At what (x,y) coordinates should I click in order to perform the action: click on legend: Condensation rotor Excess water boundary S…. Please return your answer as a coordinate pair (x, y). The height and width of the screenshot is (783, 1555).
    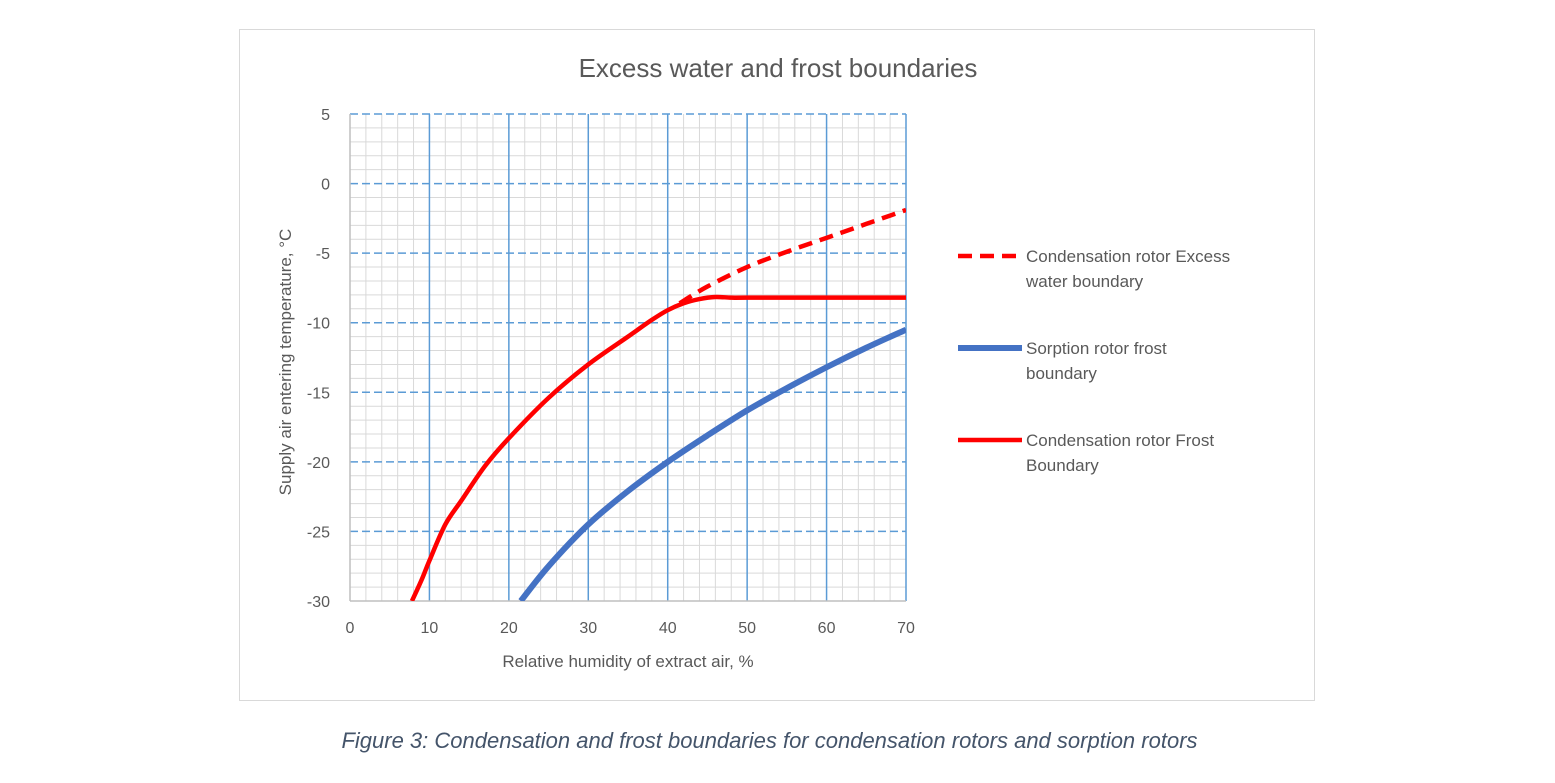
    Looking at the image, I should click on (1094, 361).